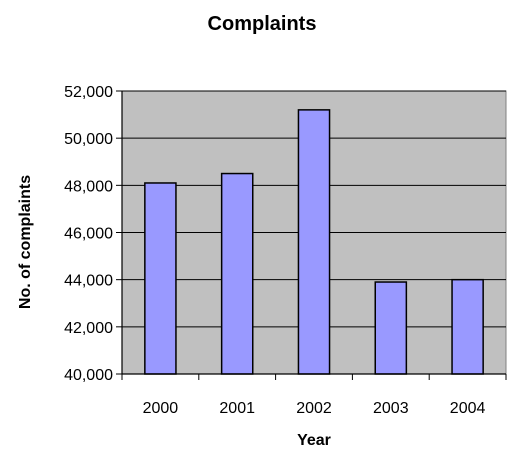 This screenshot has width=507, height=465. What do you see at coordinates (237, 408) in the screenshot?
I see `x-tick-label: 2001` at bounding box center [237, 408].